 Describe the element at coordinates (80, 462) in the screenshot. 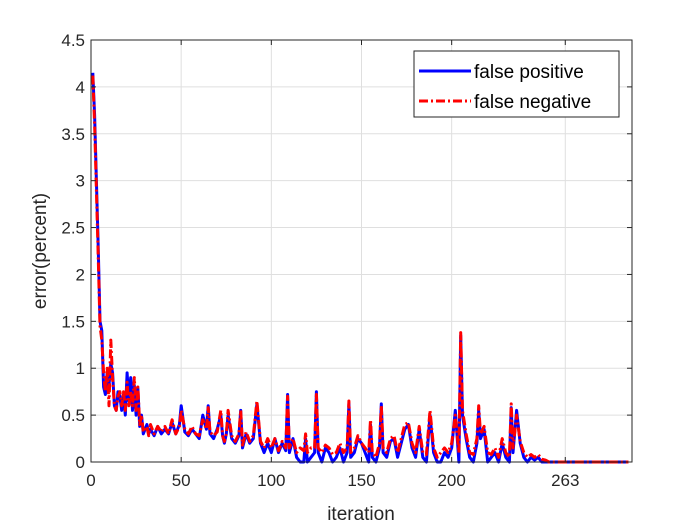

I see `y-tick-label: 0` at that location.